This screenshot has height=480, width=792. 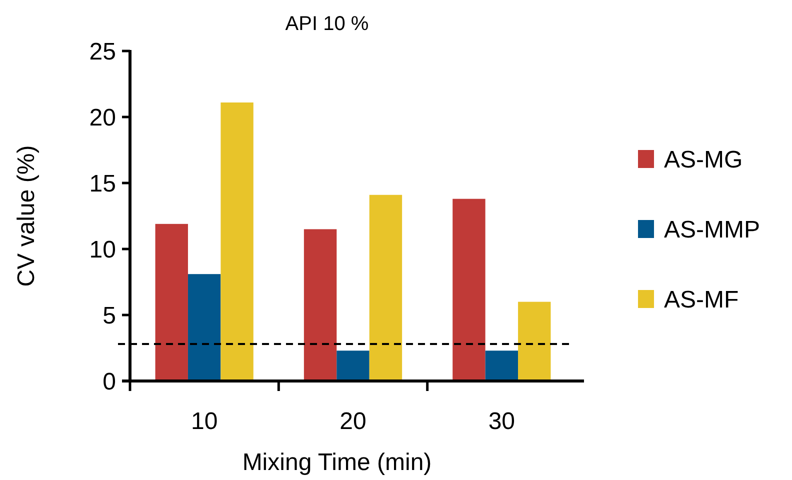 I want to click on y-tick-label: 5, so click(x=109, y=316).